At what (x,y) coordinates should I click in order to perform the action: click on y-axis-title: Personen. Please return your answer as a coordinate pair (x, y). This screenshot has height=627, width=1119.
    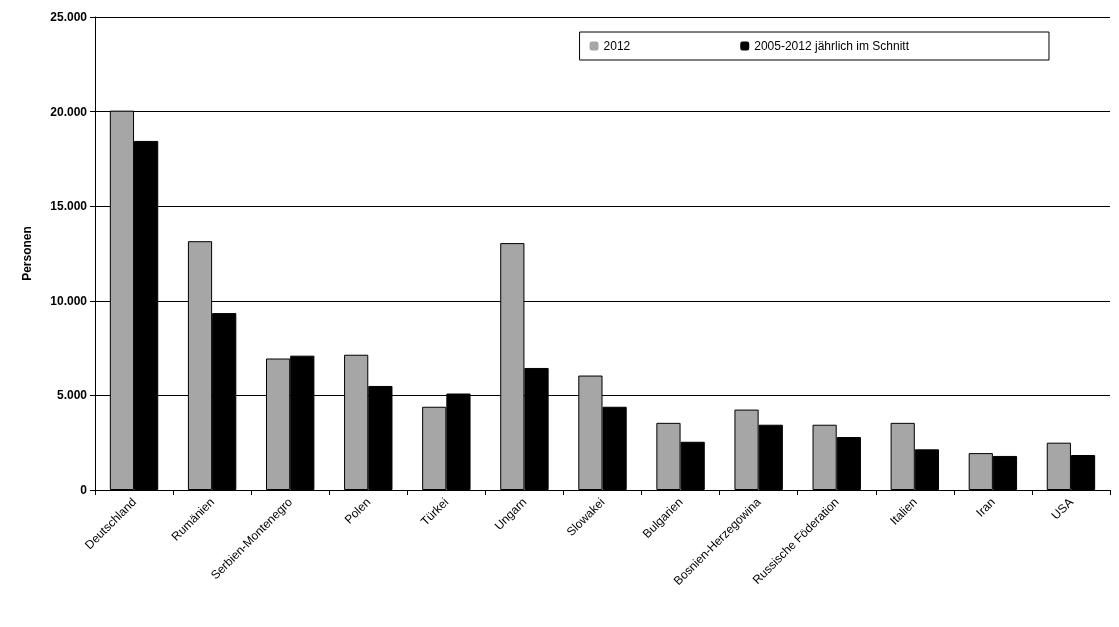
    Looking at the image, I should click on (27, 253).